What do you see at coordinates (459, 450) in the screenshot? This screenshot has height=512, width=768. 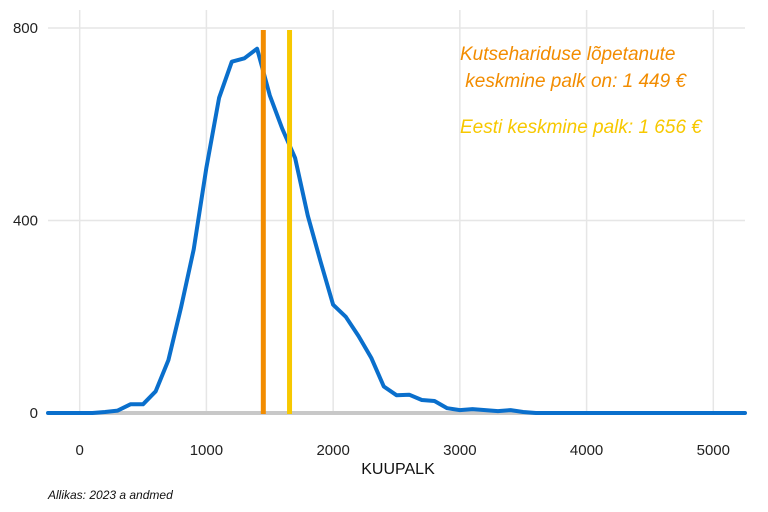 I see `x-tick-label: 3000` at bounding box center [459, 450].